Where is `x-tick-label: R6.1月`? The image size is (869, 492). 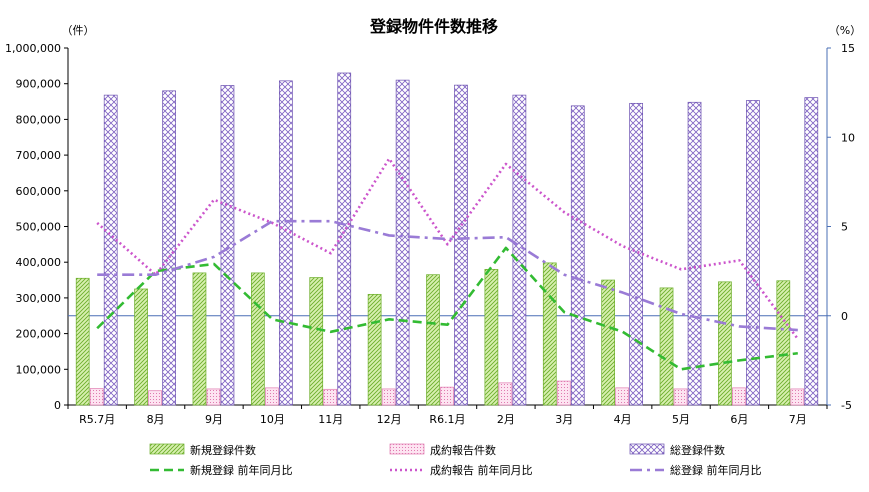
x-tick-label: R6.1月 is located at coordinates (447, 419).